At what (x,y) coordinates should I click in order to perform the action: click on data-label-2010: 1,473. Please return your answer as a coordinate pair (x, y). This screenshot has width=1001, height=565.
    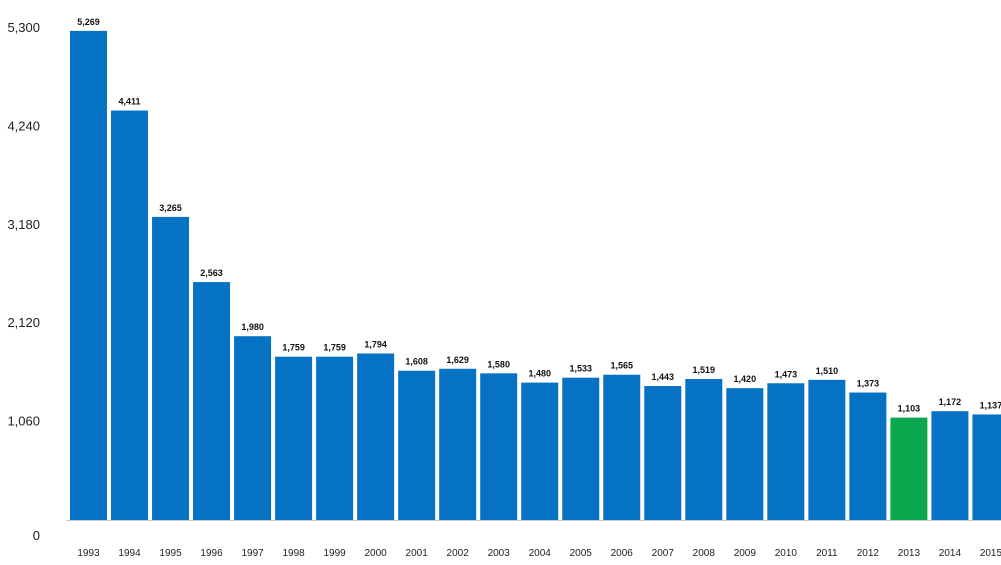
    Looking at the image, I should click on (786, 374).